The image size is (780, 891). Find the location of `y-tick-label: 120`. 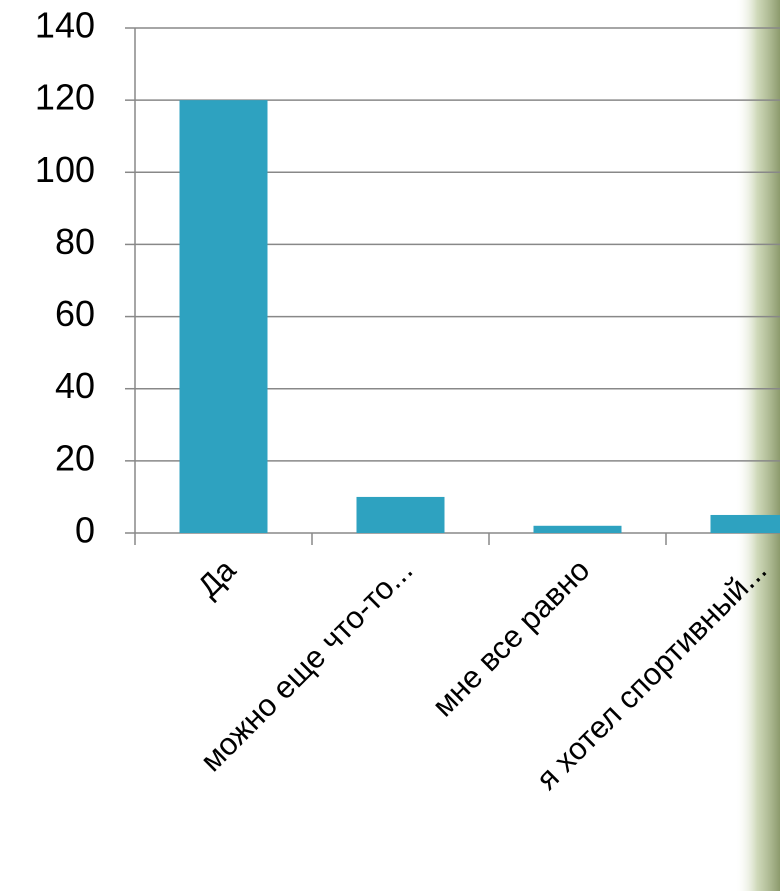

y-tick-label: 120 is located at coordinates (65, 97).